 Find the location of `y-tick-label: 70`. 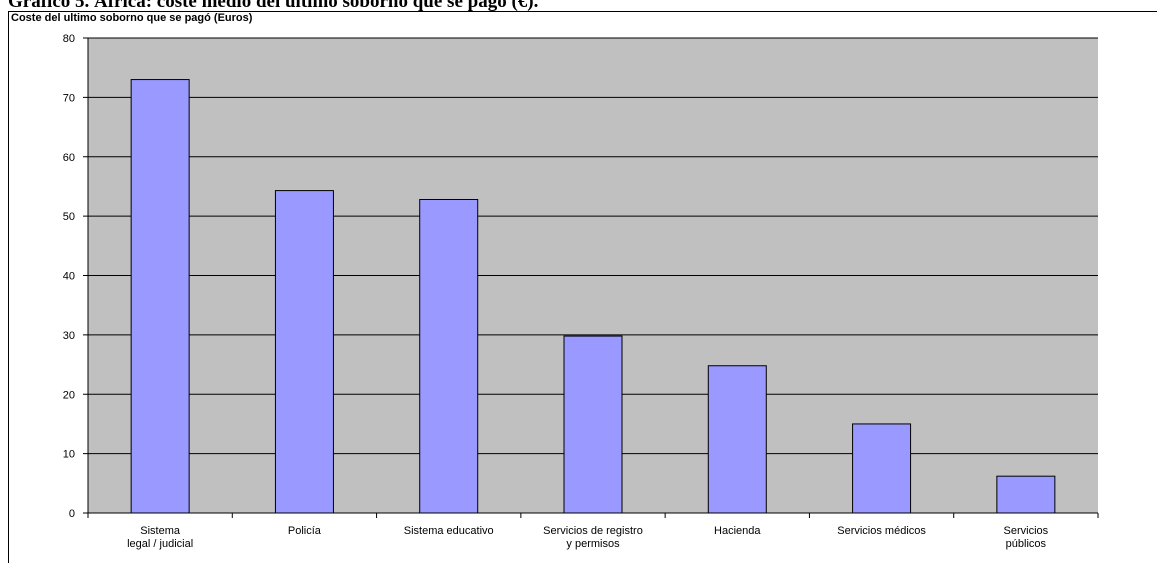

y-tick-label: 70 is located at coordinates (69, 98).